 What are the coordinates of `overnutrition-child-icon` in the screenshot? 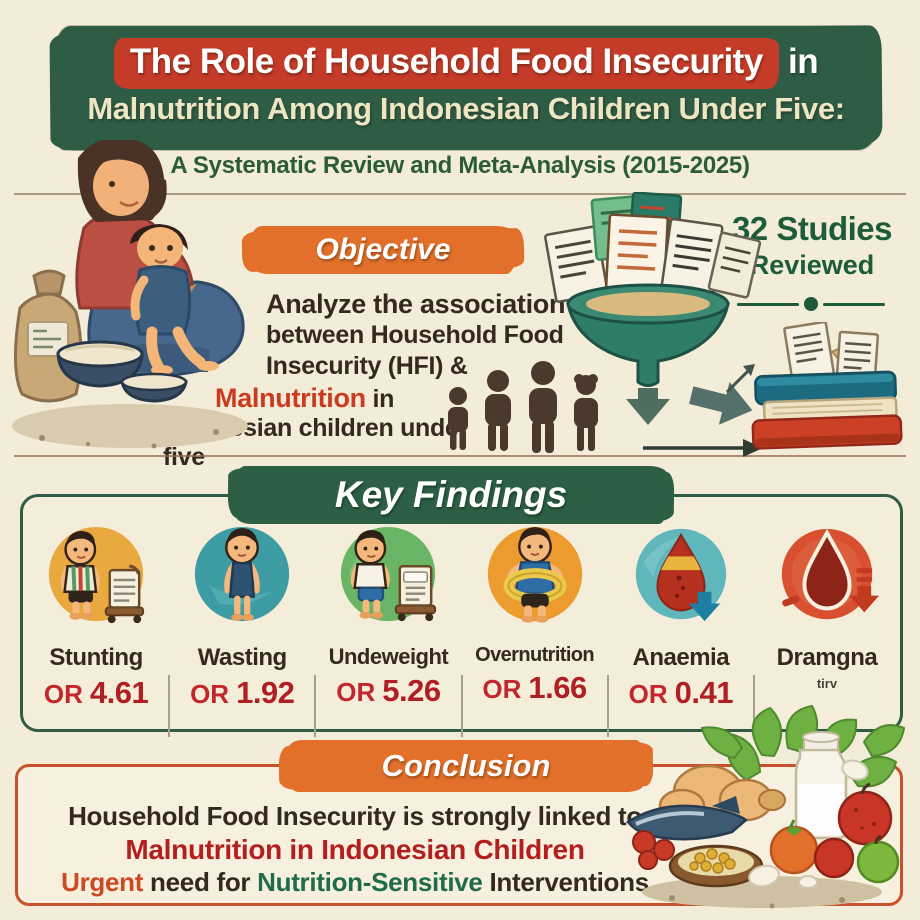 It's located at (534, 574).